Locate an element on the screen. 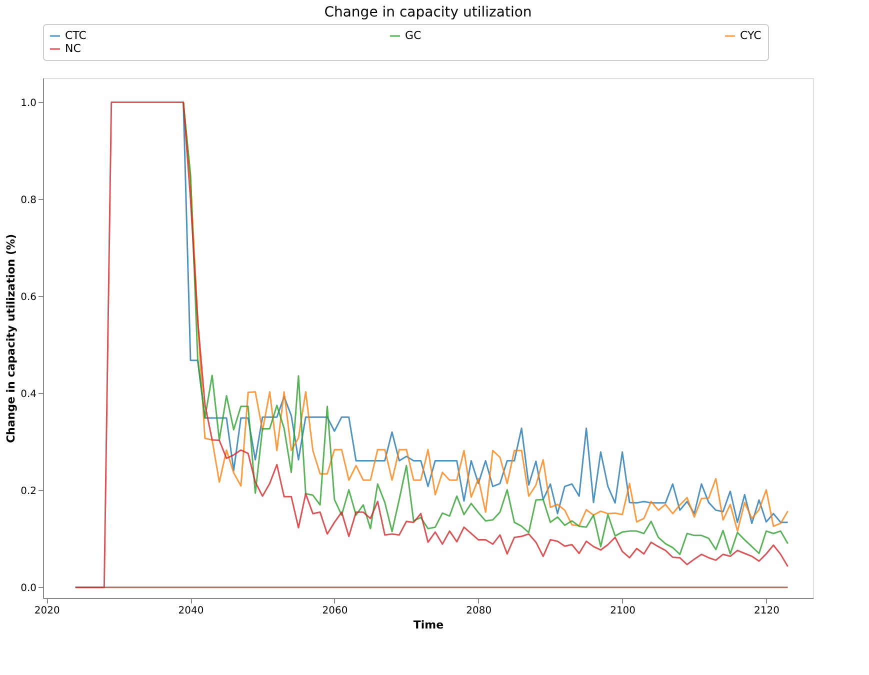 Image resolution: width=869 pixels, height=675 pixels. legend-label: GC is located at coordinates (413, 35).